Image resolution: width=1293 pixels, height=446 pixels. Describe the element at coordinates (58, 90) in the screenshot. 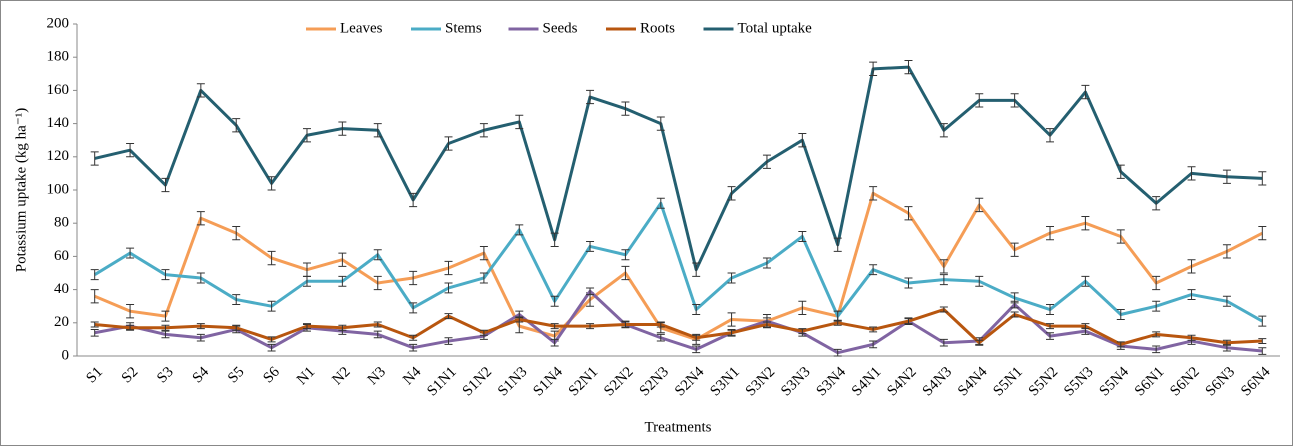

I see `y-tick-label: 160` at that location.